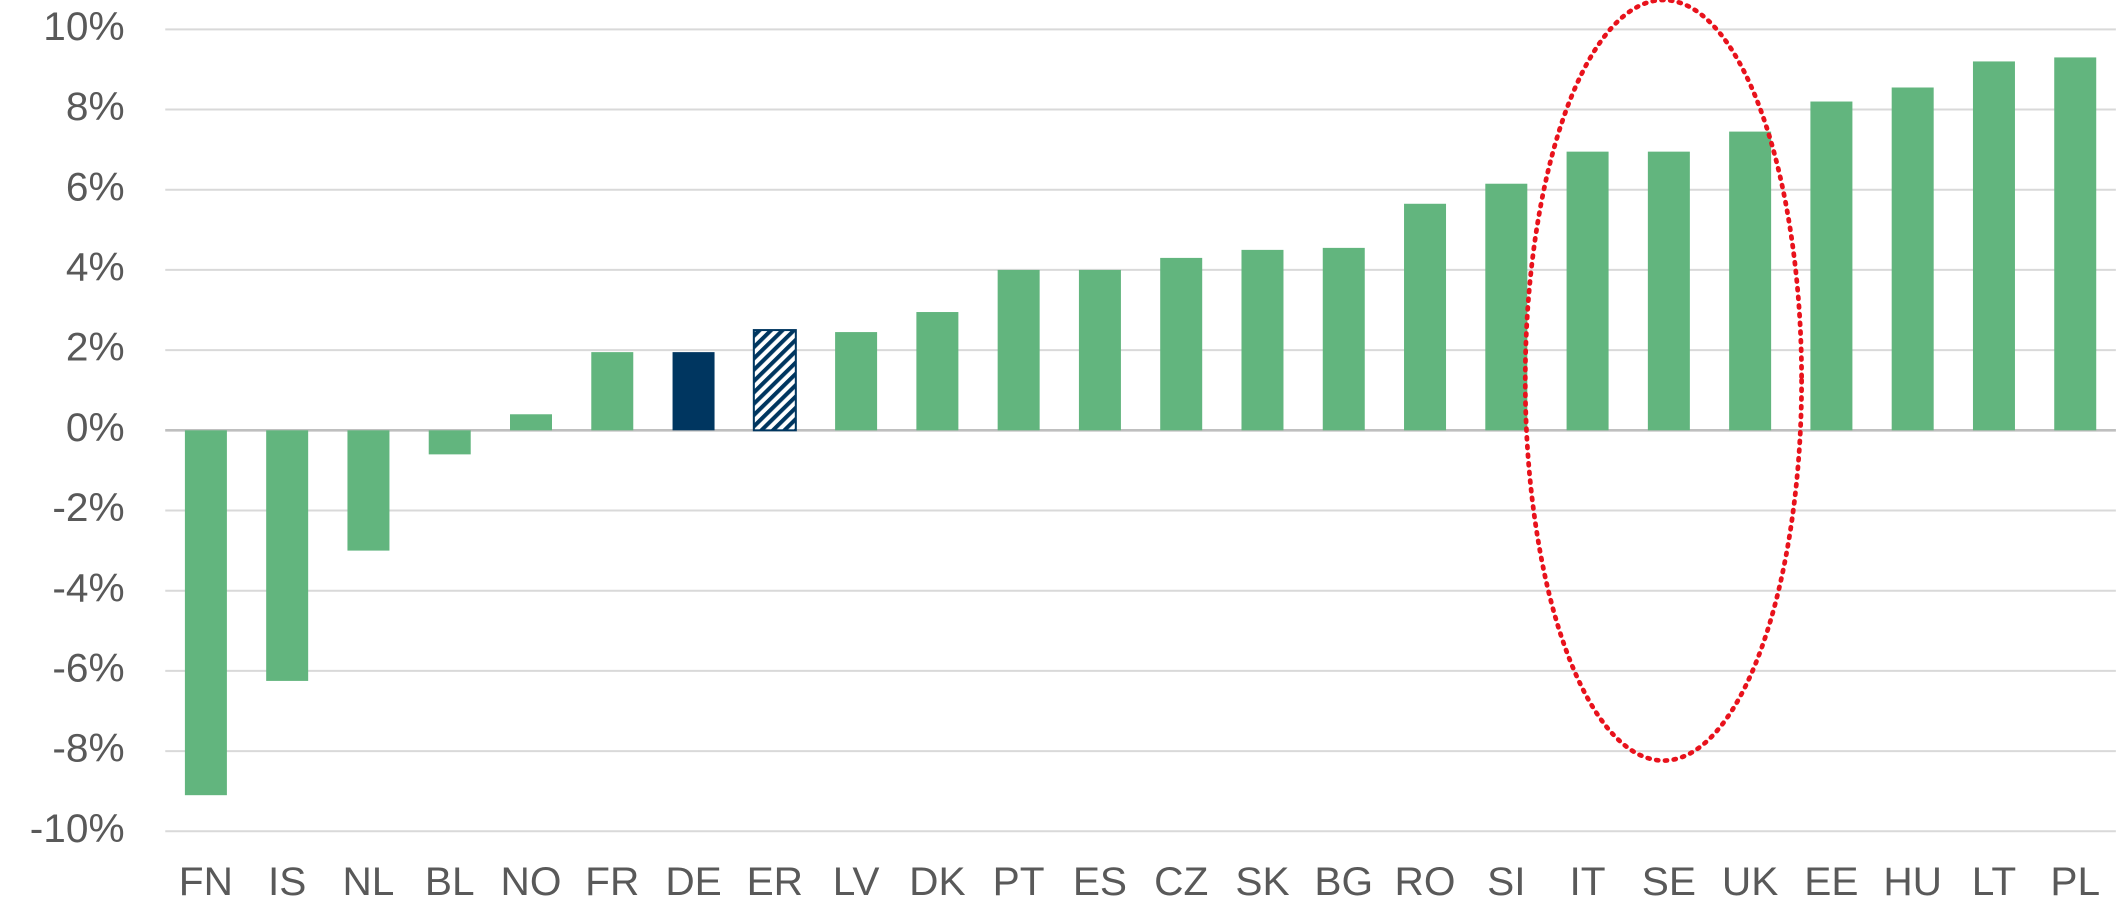 The width and height of the screenshot is (2124, 918). What do you see at coordinates (95, 347) in the screenshot?
I see `y-tick-label: 2%` at bounding box center [95, 347].